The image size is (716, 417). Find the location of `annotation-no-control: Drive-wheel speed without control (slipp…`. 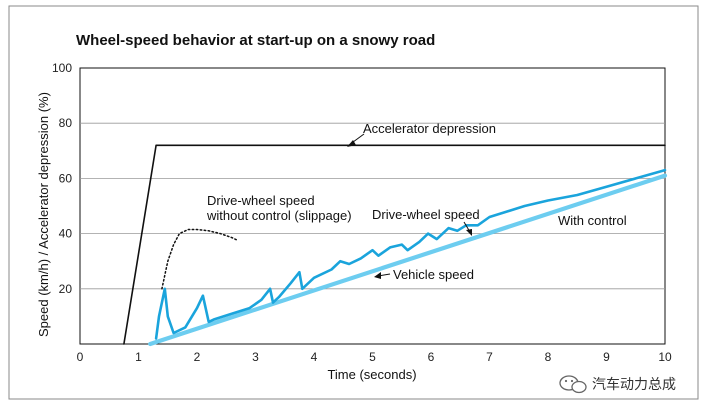

annotation-no-control: Drive-wheel speed without control (slipp… is located at coordinates (279, 208).